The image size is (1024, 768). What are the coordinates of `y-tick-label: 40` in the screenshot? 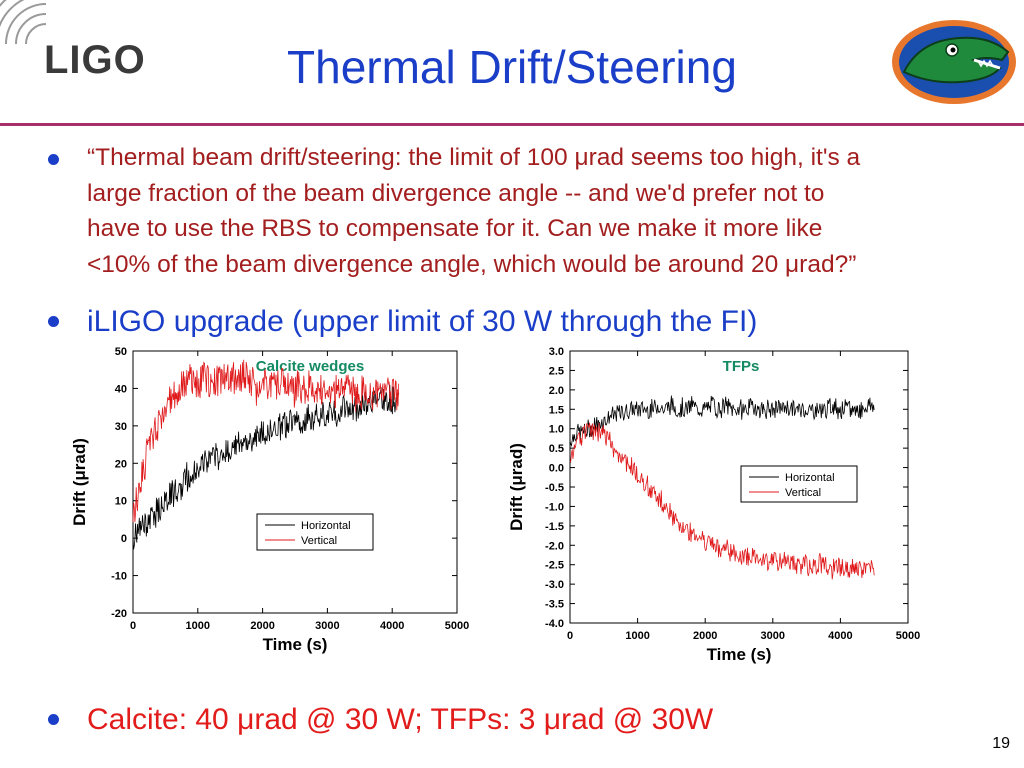 It's located at (121, 389).